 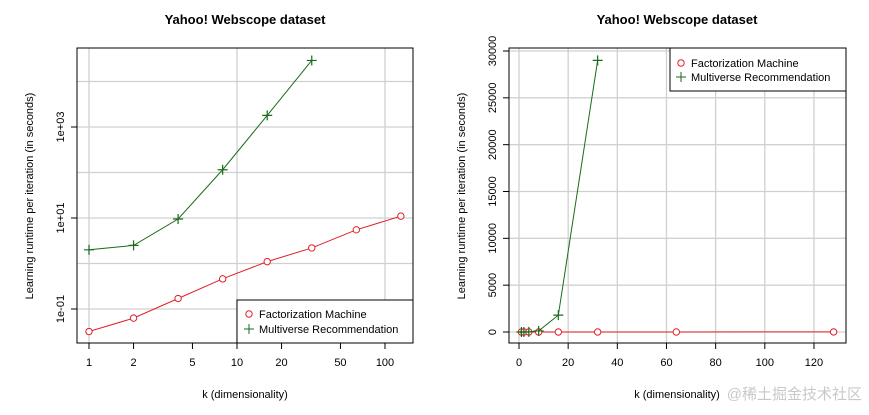 I want to click on x-tick-label: 2, so click(x=133, y=363).